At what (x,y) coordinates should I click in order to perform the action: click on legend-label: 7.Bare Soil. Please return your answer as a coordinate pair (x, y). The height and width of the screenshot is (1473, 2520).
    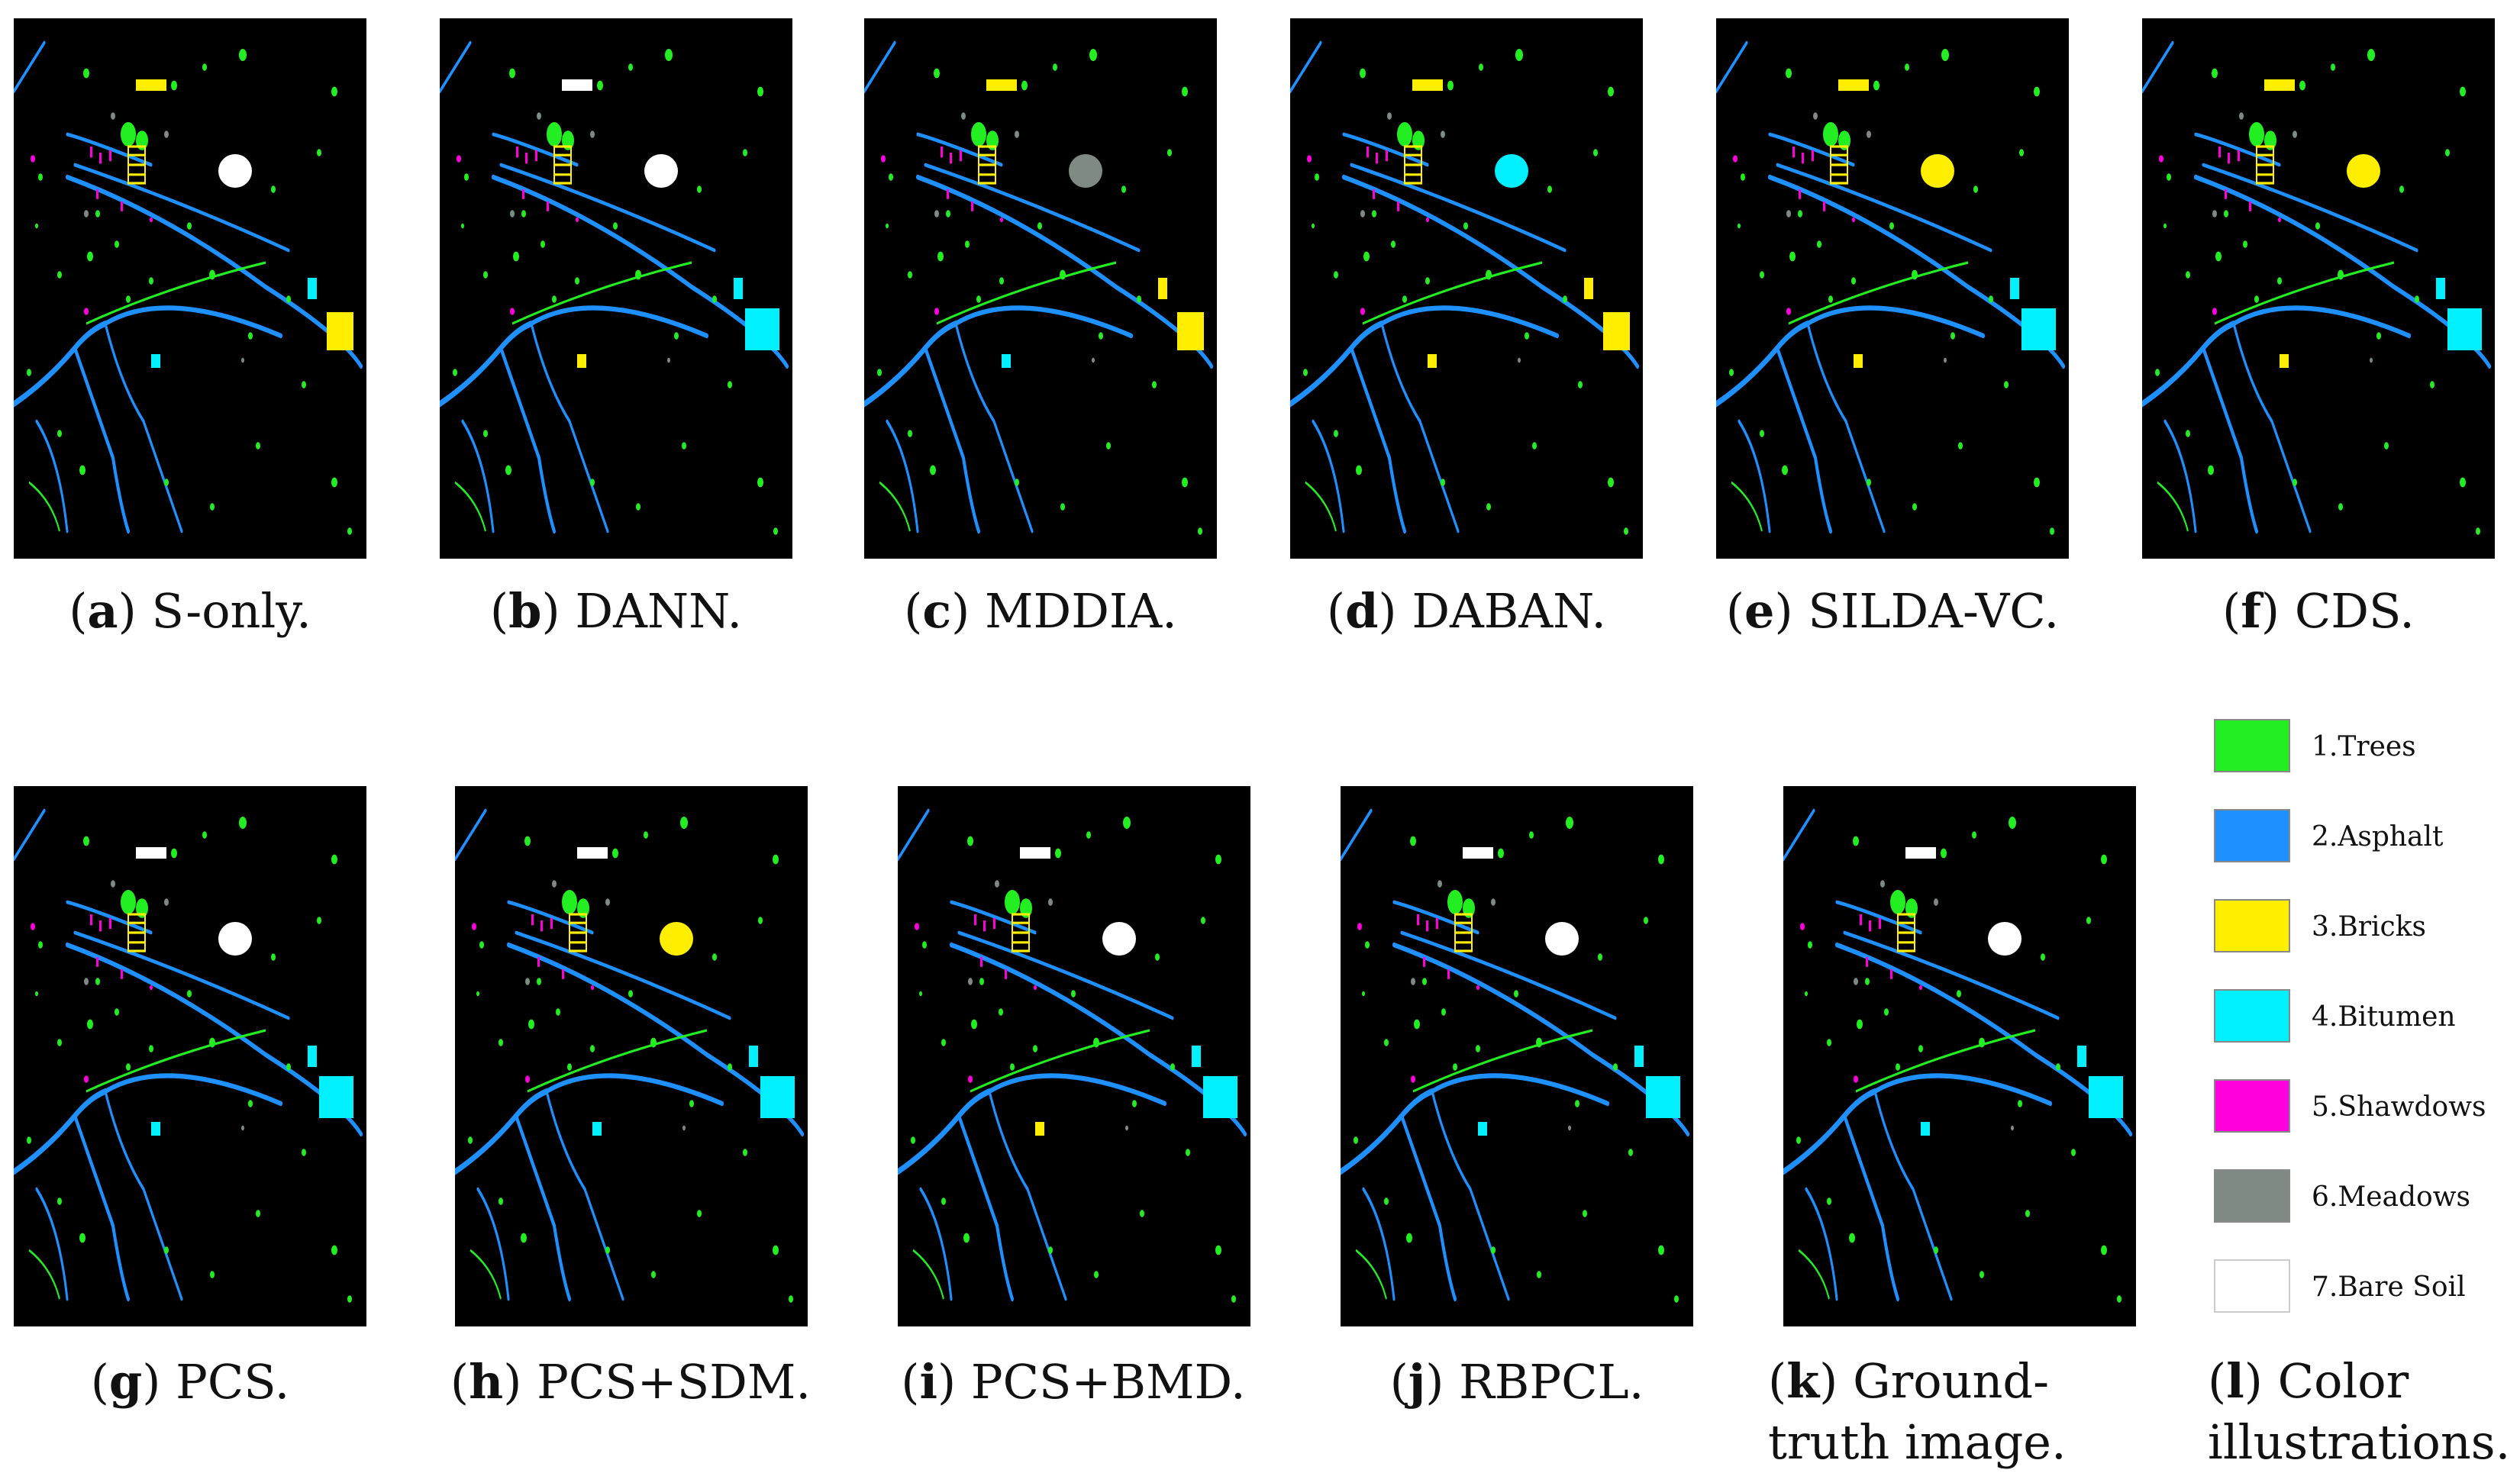
    Looking at the image, I should click on (2389, 1287).